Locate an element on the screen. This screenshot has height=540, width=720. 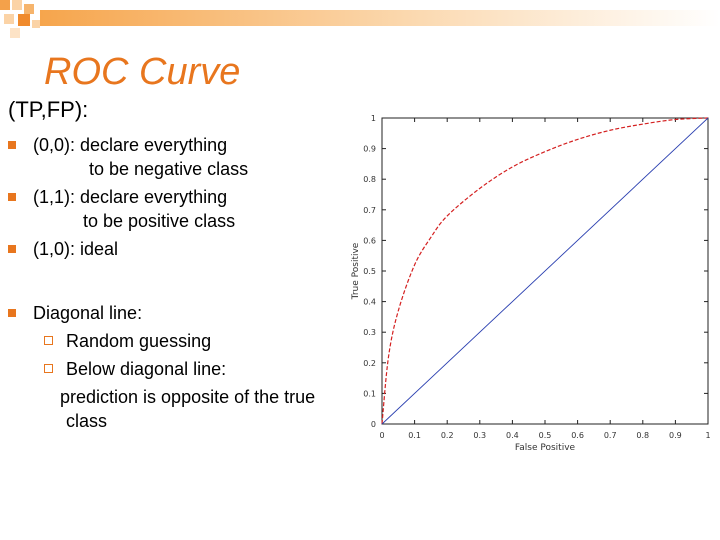
x-tick-label: 0.1 is located at coordinates (414, 435).